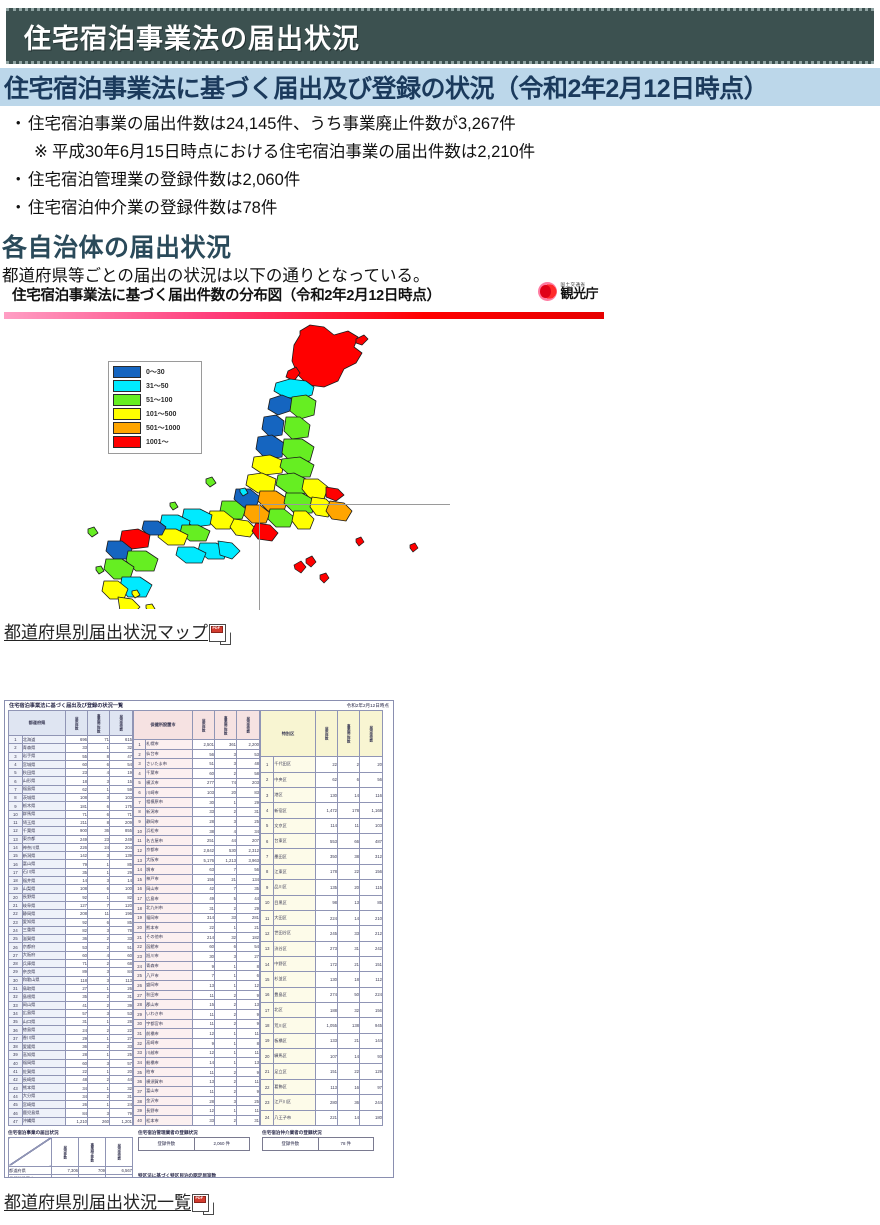 The height and width of the screenshot is (1225, 880). I want to click on table-row: 36 徳島県 24 2 22, so click(70, 1030).